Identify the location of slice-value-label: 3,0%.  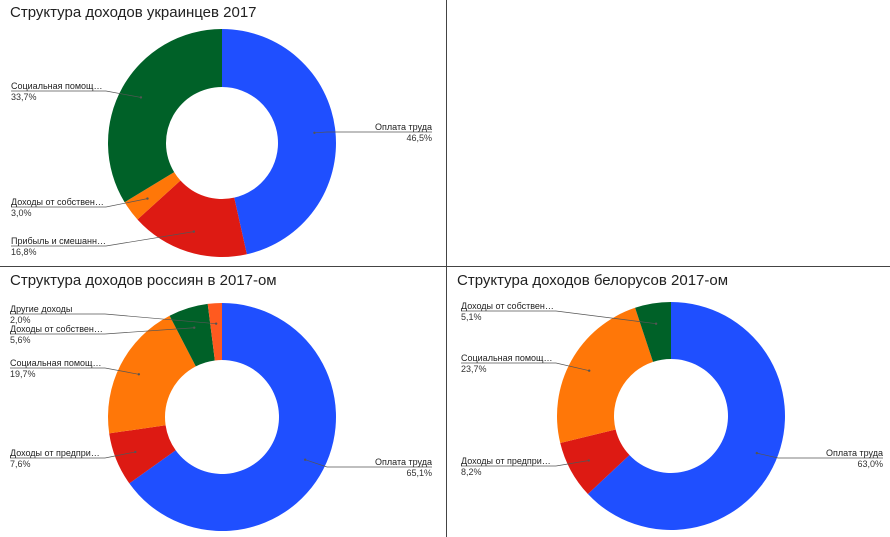
(21, 213).